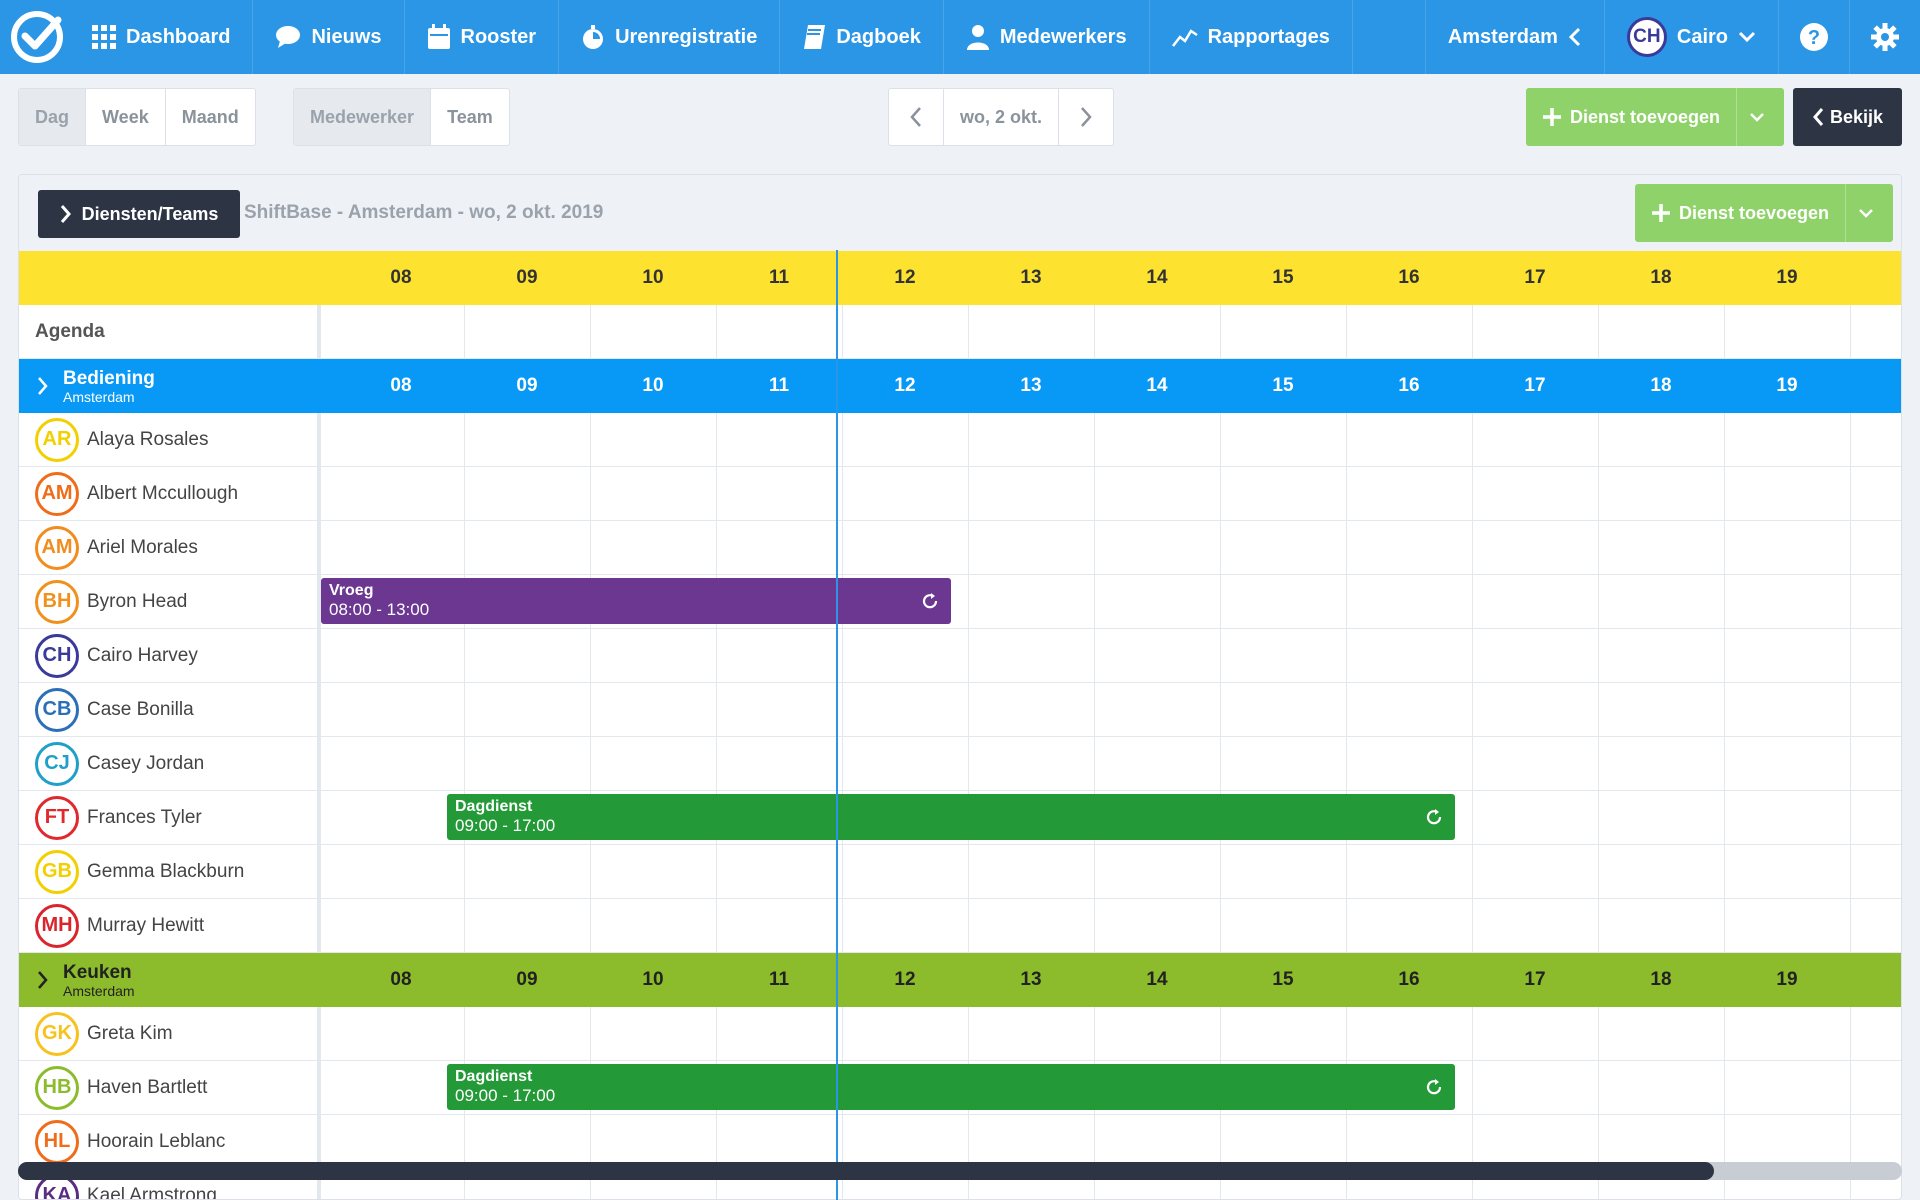 The width and height of the screenshot is (1920, 1200). Describe the element at coordinates (636, 601) in the screenshot. I see `shift-block: Vroeg 08:00 - 13:00` at that location.